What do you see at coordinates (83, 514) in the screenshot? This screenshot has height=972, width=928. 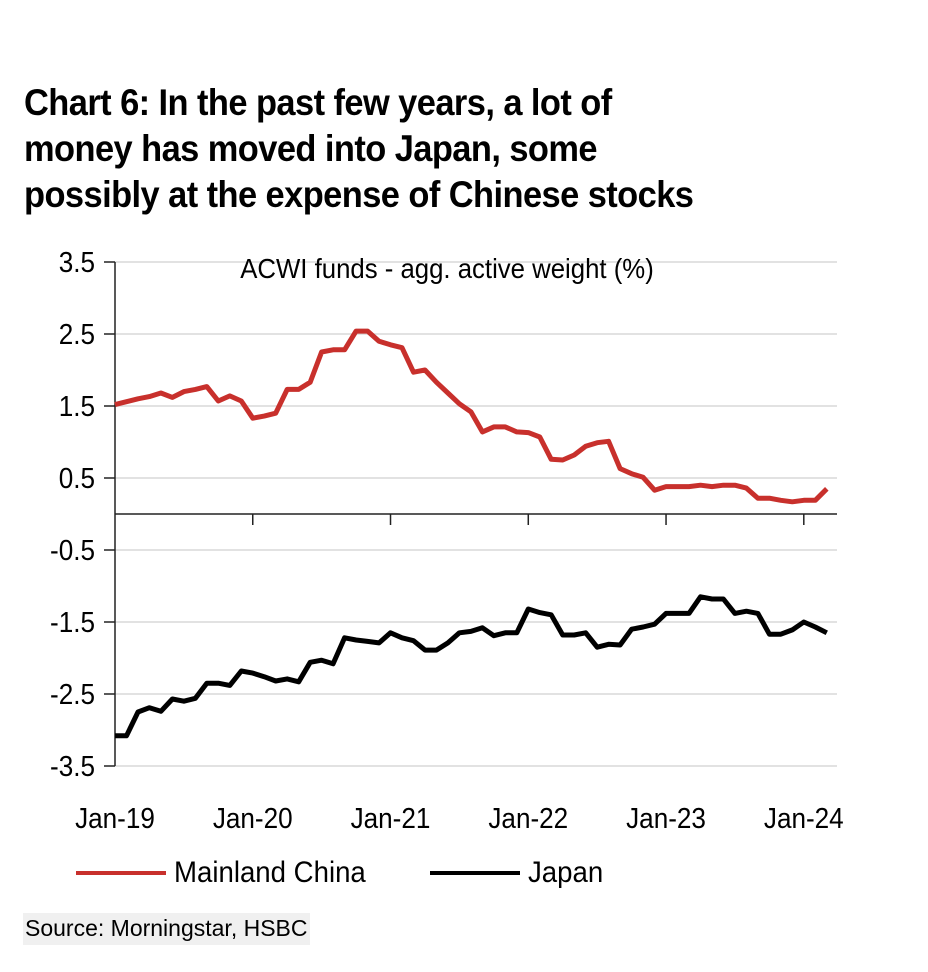 I see `y-axis: 3.5 2.5 1.5 0.5 -0.5 -1.5 -2.5 -3.5` at bounding box center [83, 514].